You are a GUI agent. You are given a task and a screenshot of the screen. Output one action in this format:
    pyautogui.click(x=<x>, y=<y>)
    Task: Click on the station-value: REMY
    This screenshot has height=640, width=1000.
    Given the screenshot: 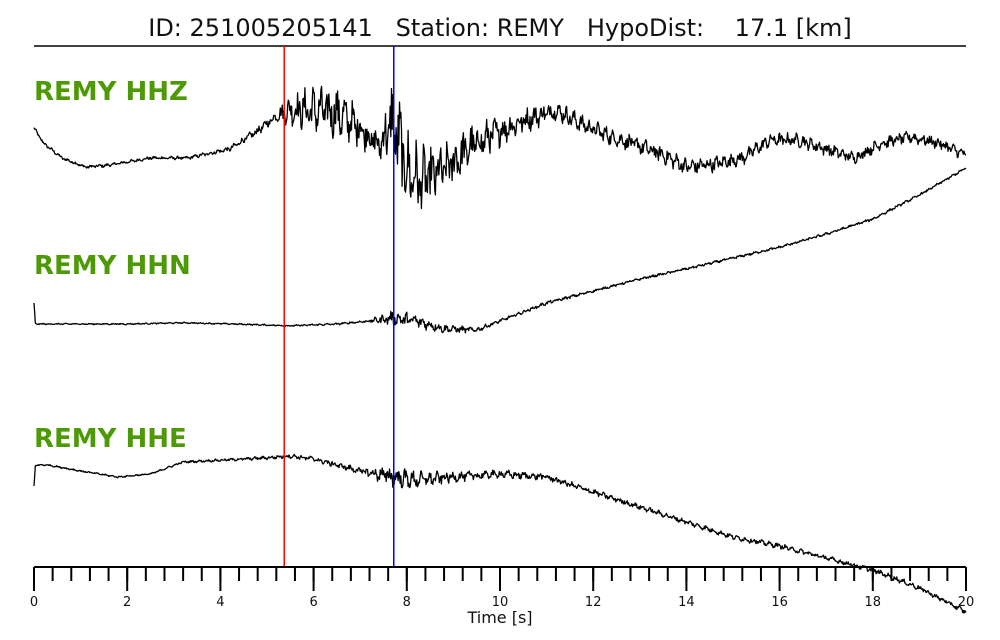 What is the action you would take?
    pyautogui.click(x=531, y=28)
    